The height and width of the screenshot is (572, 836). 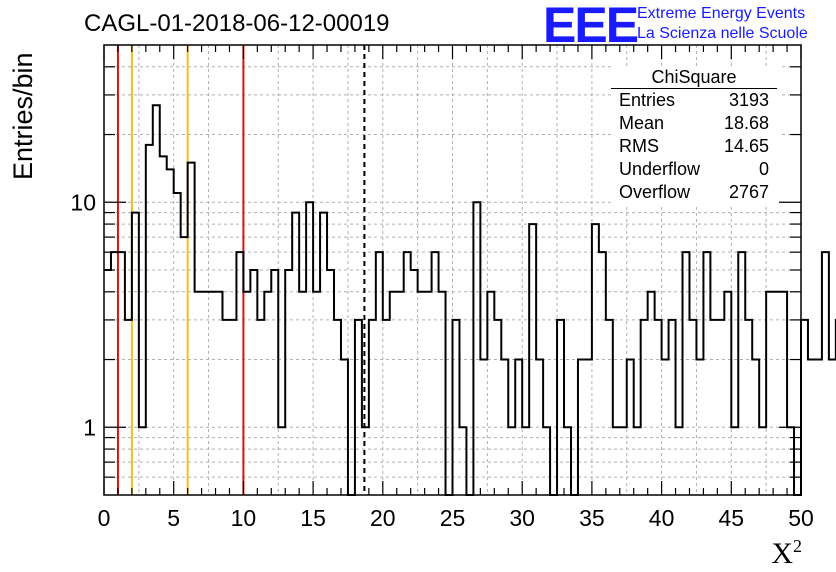 I want to click on x-axis-label-superscript: 2, so click(x=797, y=546).